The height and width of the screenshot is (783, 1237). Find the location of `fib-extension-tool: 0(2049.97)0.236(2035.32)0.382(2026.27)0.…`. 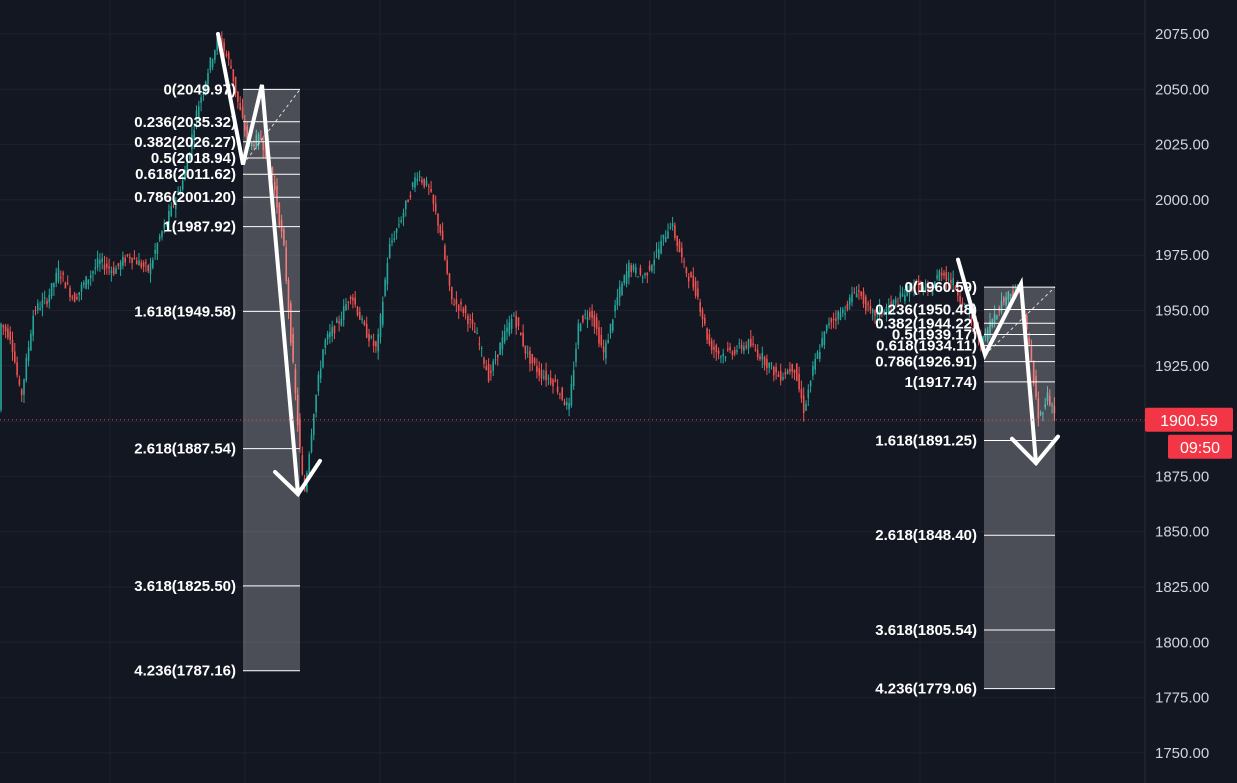

fib-extension-tool: 0(2049.97)0.236(2035.32)0.382(2026.27)0.… is located at coordinates (228, 356).